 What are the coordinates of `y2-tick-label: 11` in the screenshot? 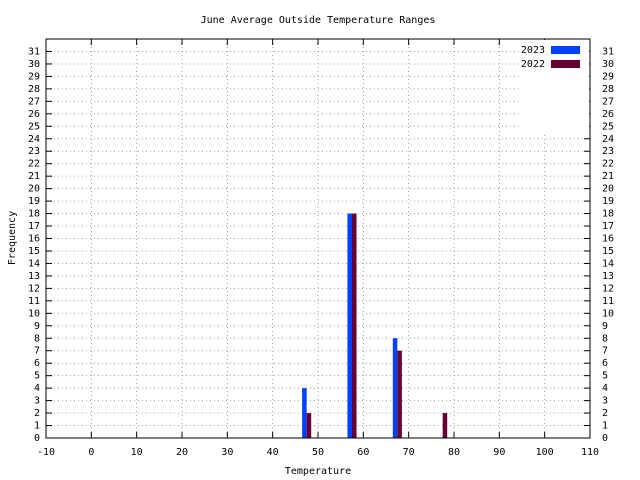 It's located at (608, 301).